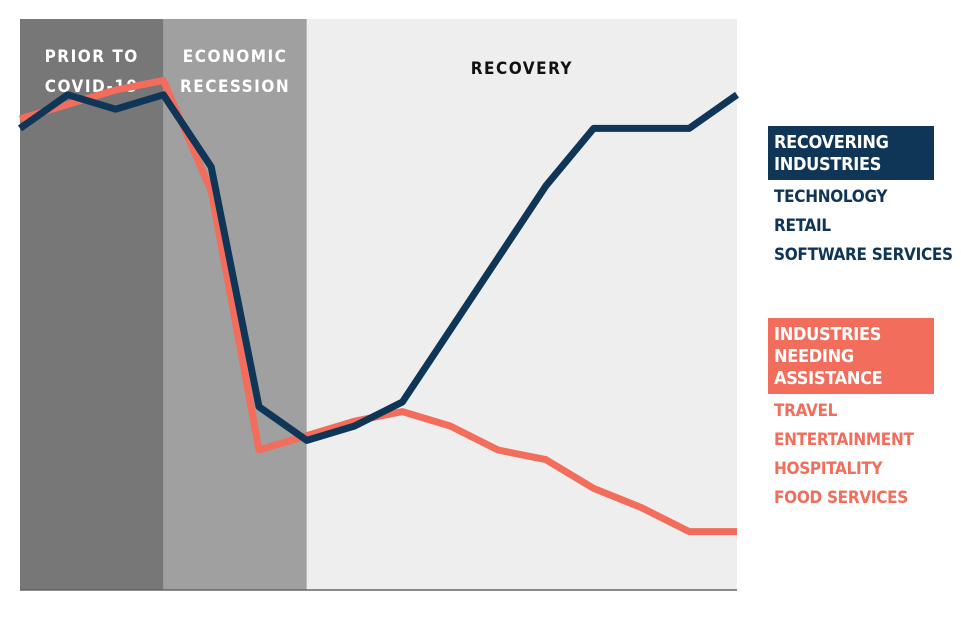 Image resolution: width=961 pixels, height=625 pixels. I want to click on legend-heading-line: INDUSTRIES NEEDING, so click(828, 345).